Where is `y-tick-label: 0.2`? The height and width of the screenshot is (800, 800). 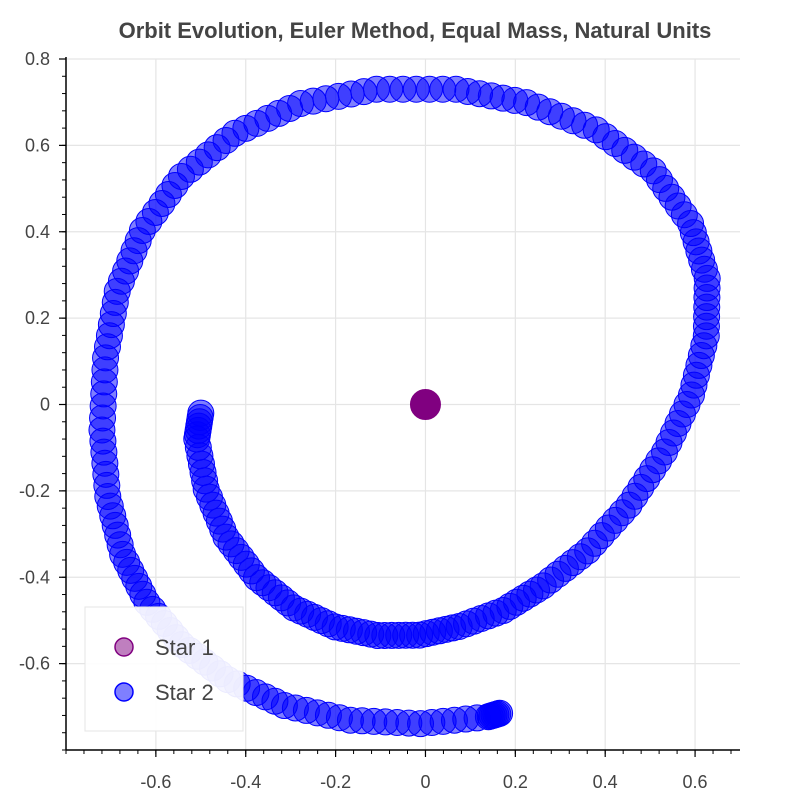 y-tick-label: 0.2 is located at coordinates (37, 318).